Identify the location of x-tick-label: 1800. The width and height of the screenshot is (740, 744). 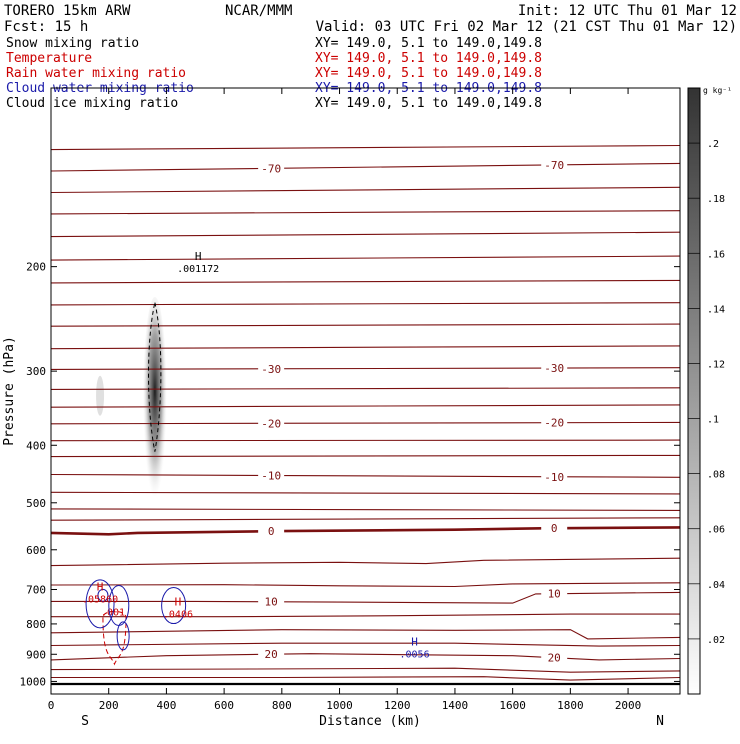
(570, 705).